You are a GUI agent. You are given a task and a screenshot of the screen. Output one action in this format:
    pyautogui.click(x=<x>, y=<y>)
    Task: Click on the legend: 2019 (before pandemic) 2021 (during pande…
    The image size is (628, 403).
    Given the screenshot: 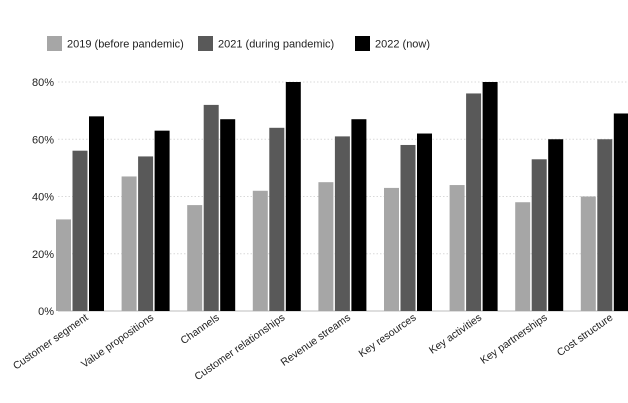 What is the action you would take?
    pyautogui.click(x=238, y=43)
    